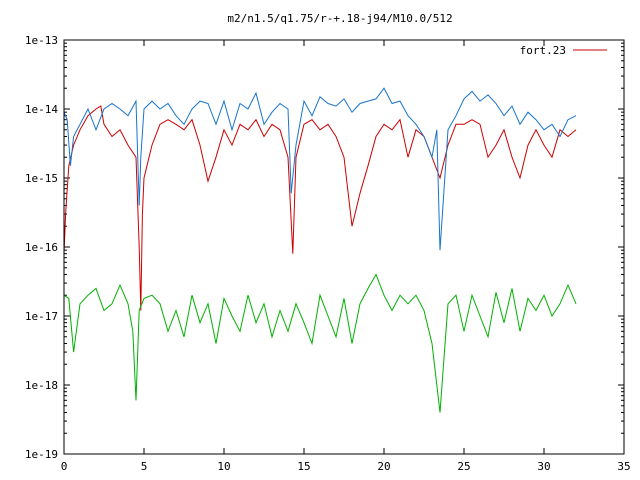  Describe the element at coordinates (41, 454) in the screenshot. I see `y-tick-label: 1e-19` at that location.